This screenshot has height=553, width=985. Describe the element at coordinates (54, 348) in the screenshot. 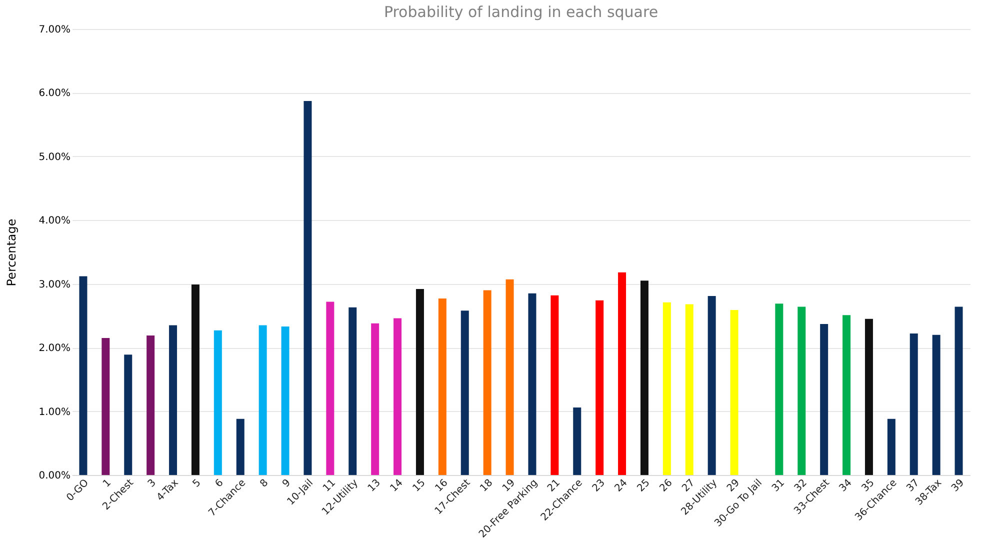

I see `y-tick-label: 2.00%` at that location.